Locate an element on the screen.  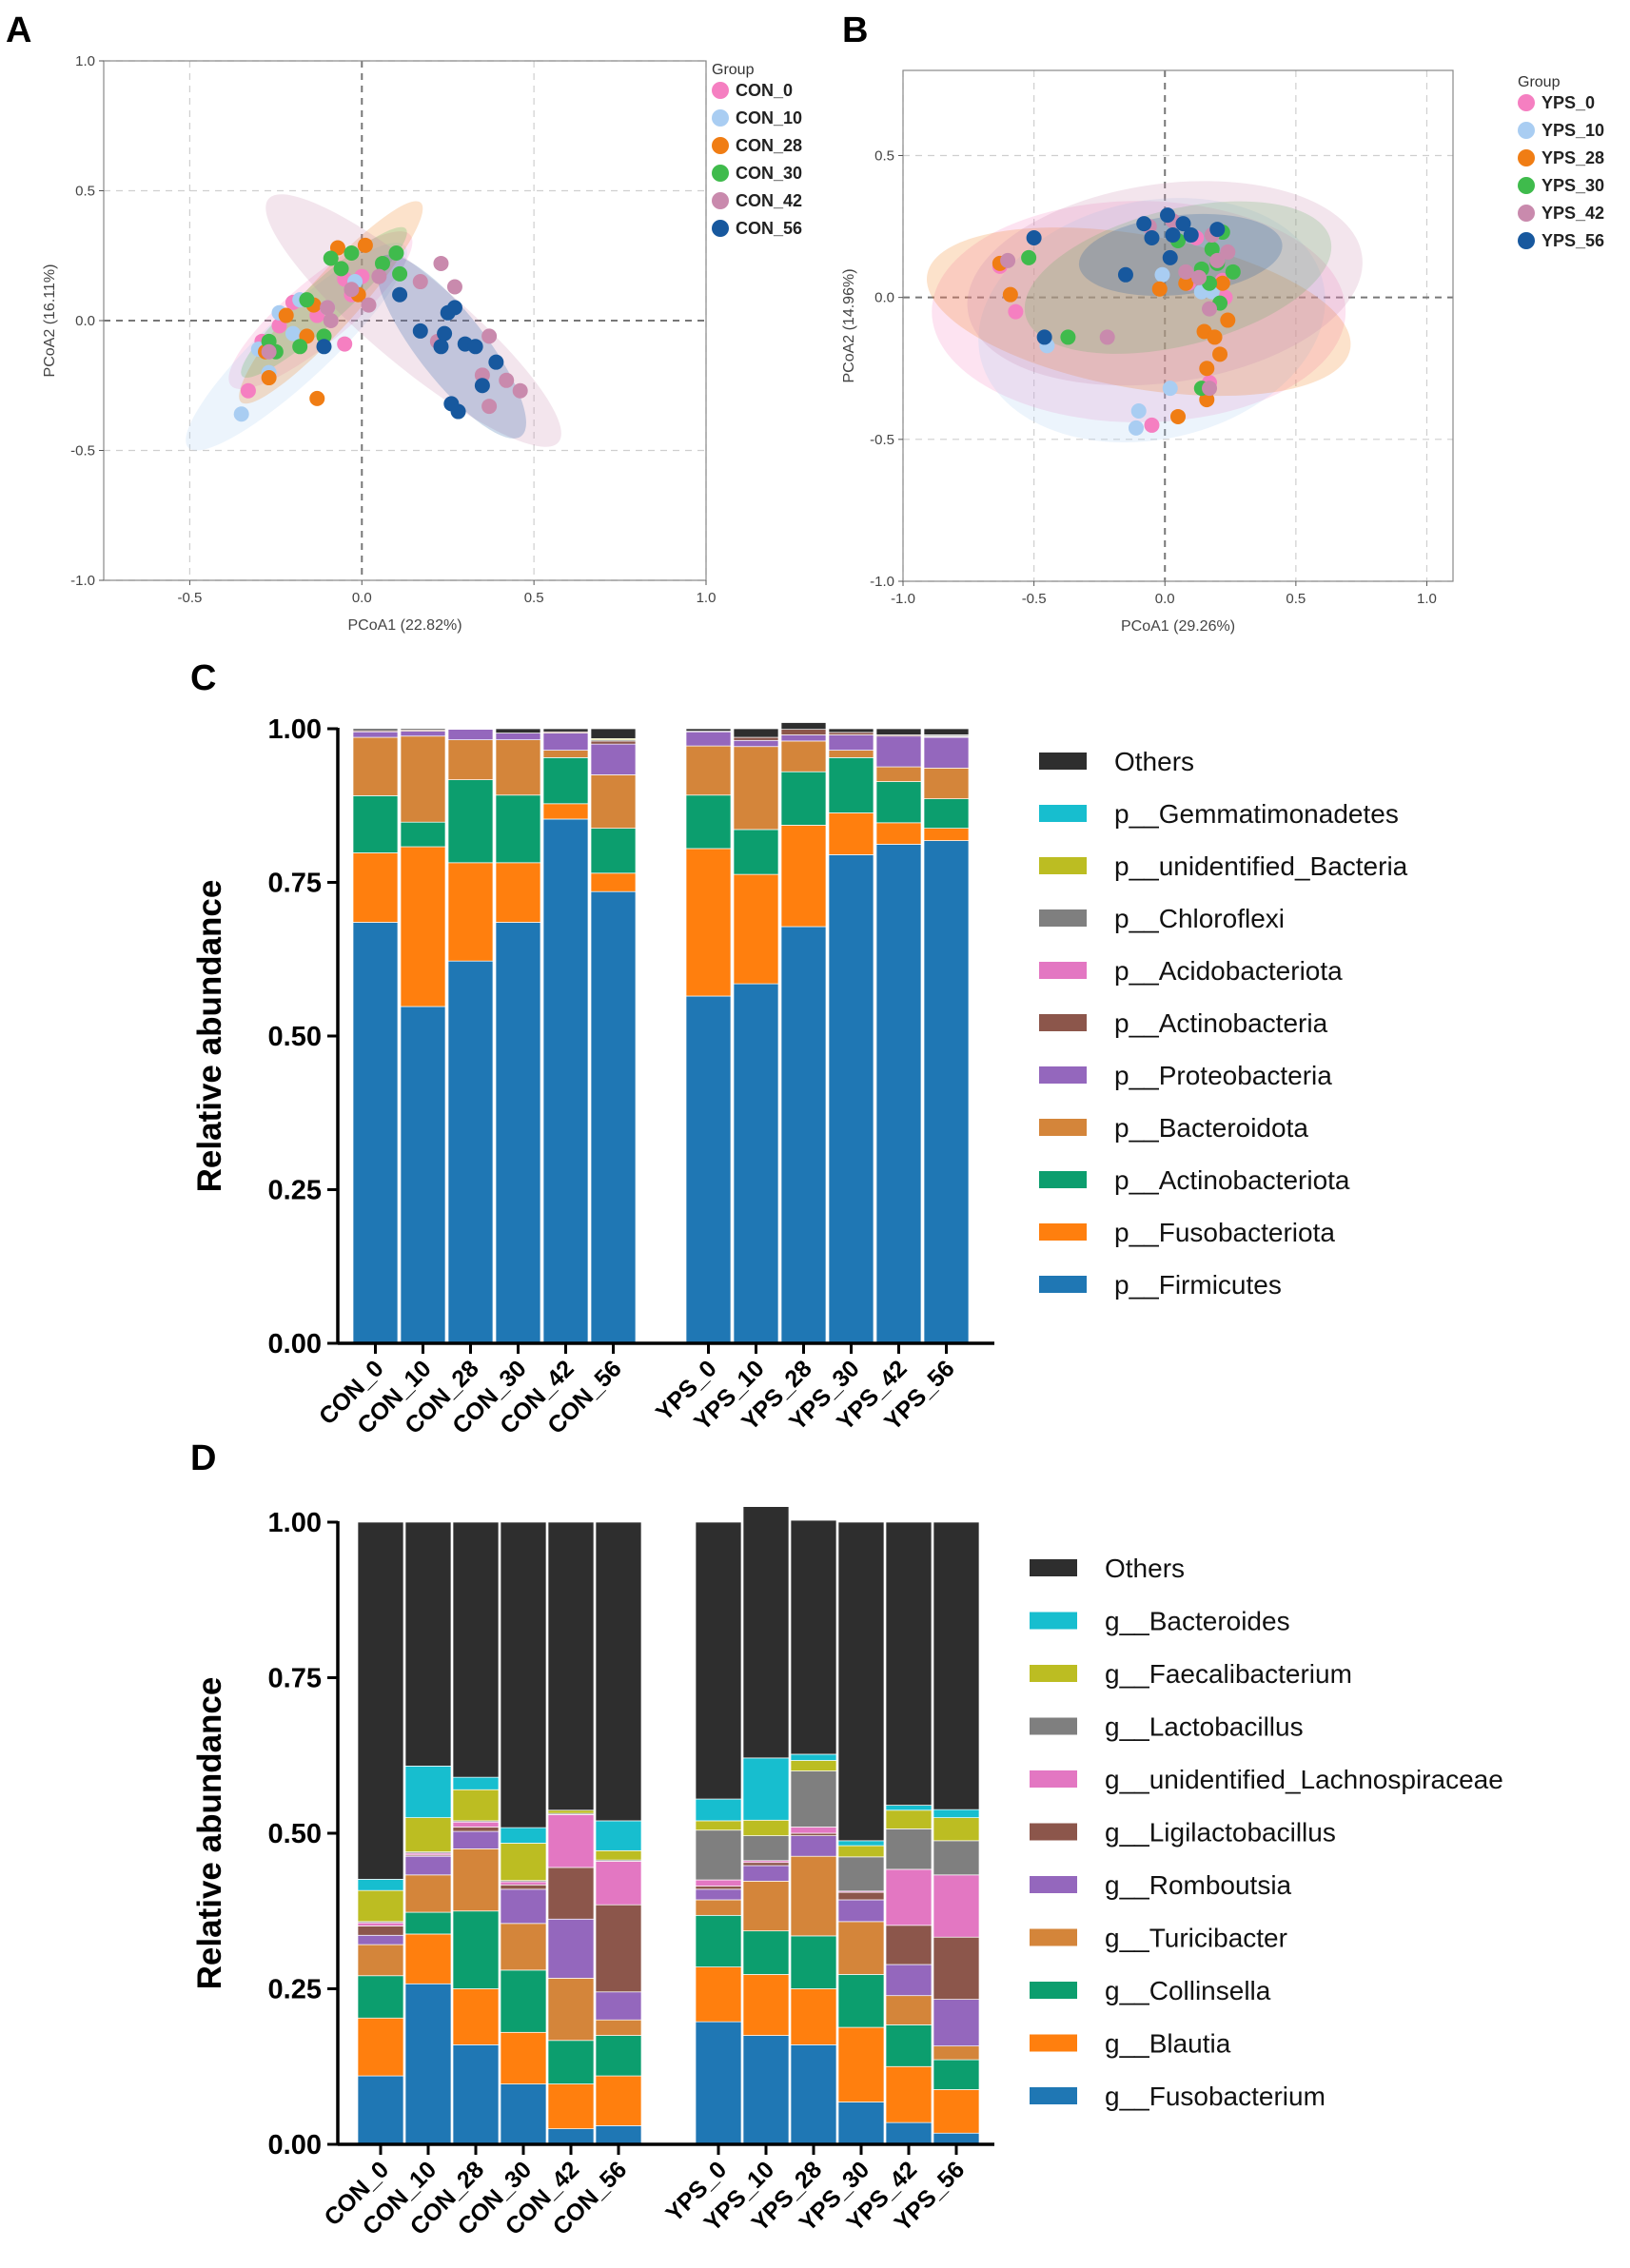
y-tick-label: 0.00 is located at coordinates (295, 2145).